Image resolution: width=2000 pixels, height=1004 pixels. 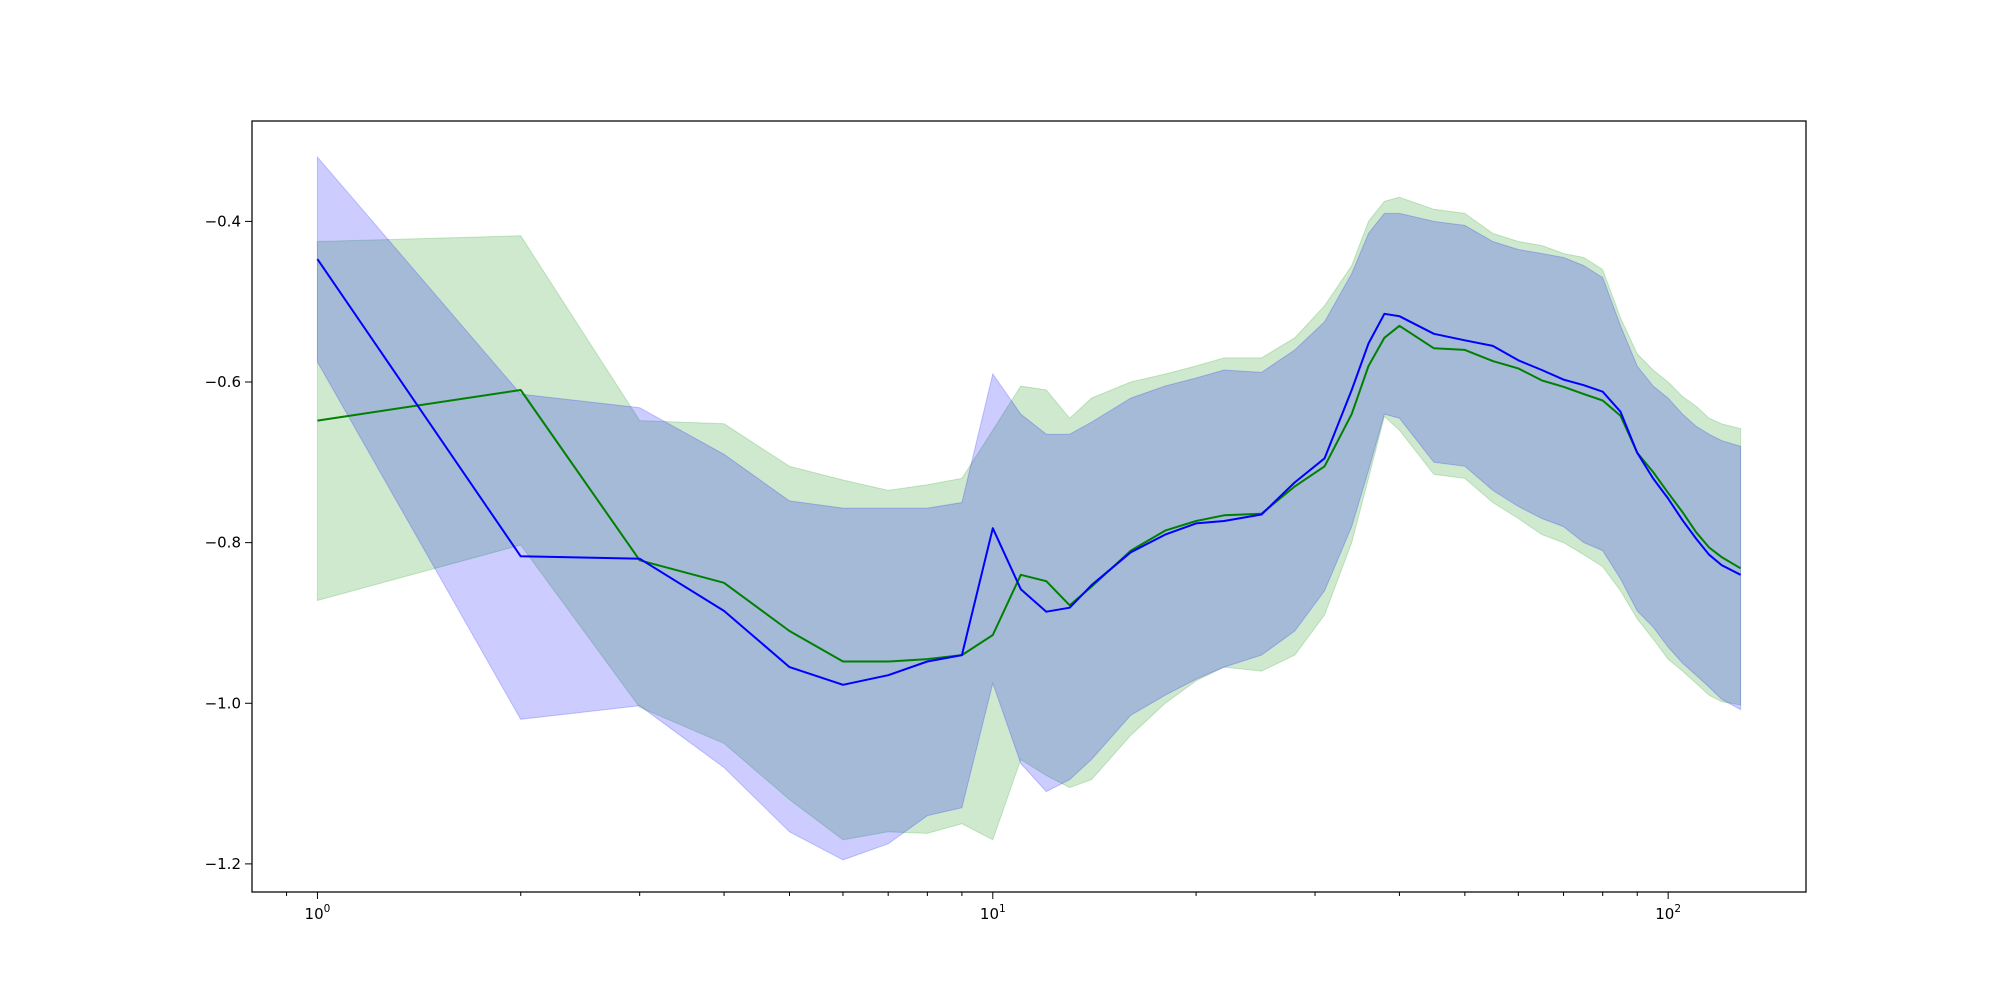 I want to click on x-axis: 10⁰ 10¹ 10², so click(x=983, y=907).